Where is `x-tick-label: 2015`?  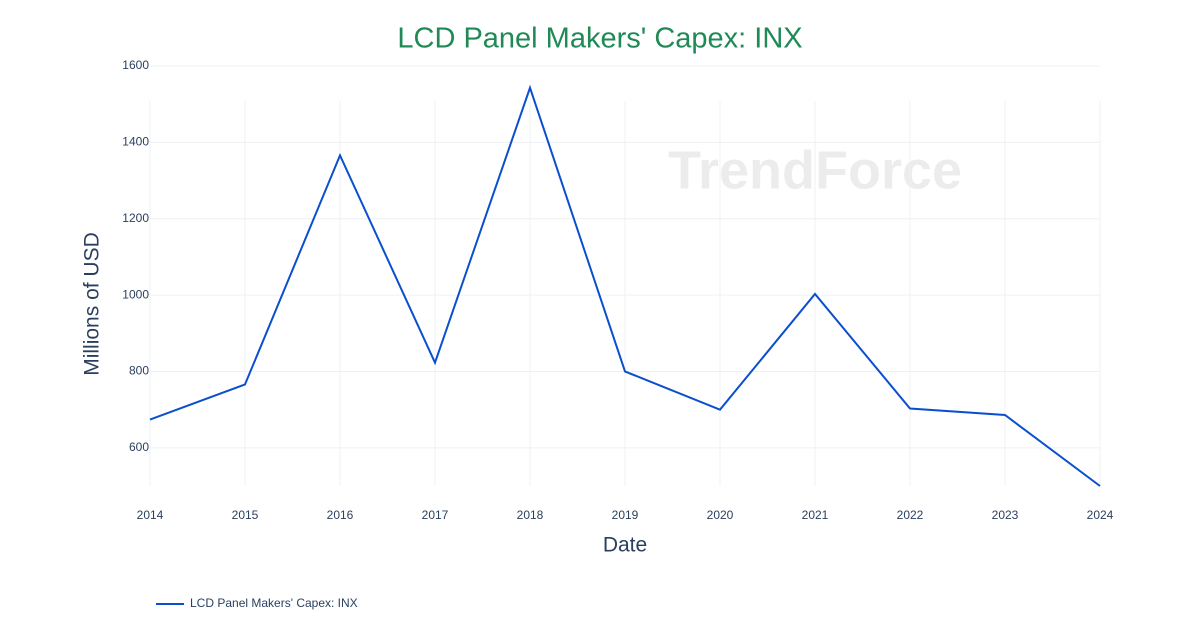 x-tick-label: 2015 is located at coordinates (245, 515).